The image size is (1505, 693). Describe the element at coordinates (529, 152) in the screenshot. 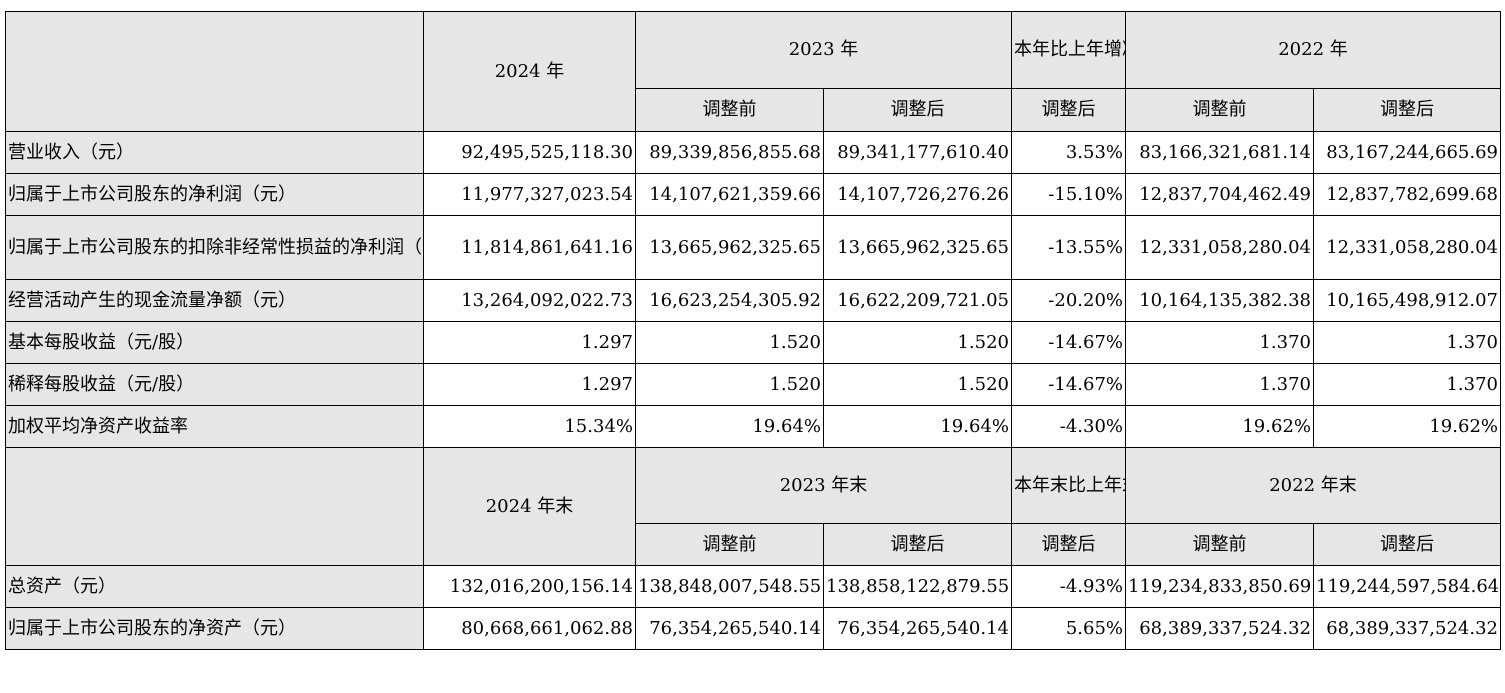

I see `cell-2024: 92,495,525,118.30` at that location.